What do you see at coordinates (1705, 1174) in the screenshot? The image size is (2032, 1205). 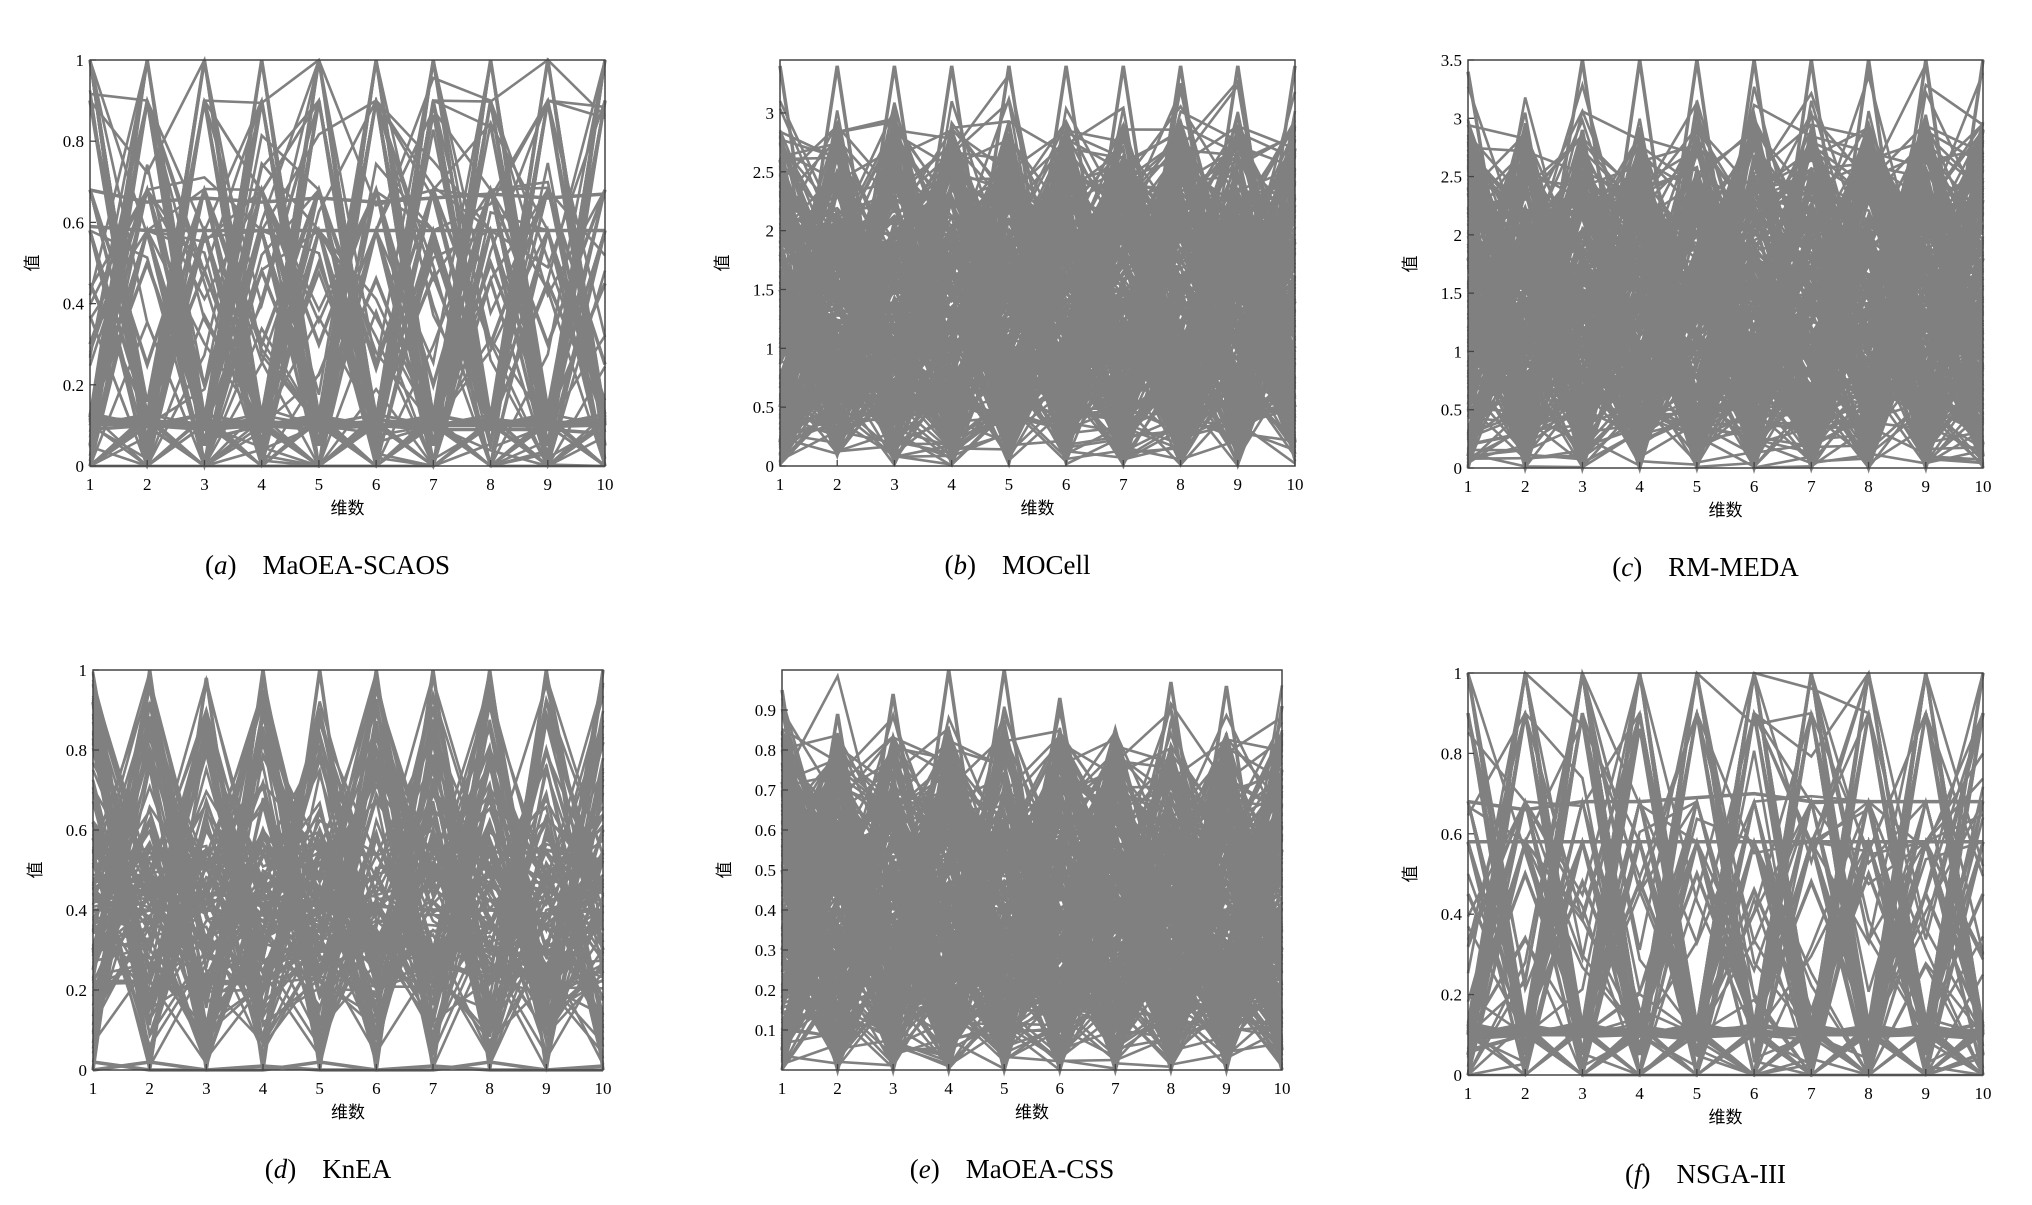 I see `panel-caption: (f) NSGA-III` at bounding box center [1705, 1174].